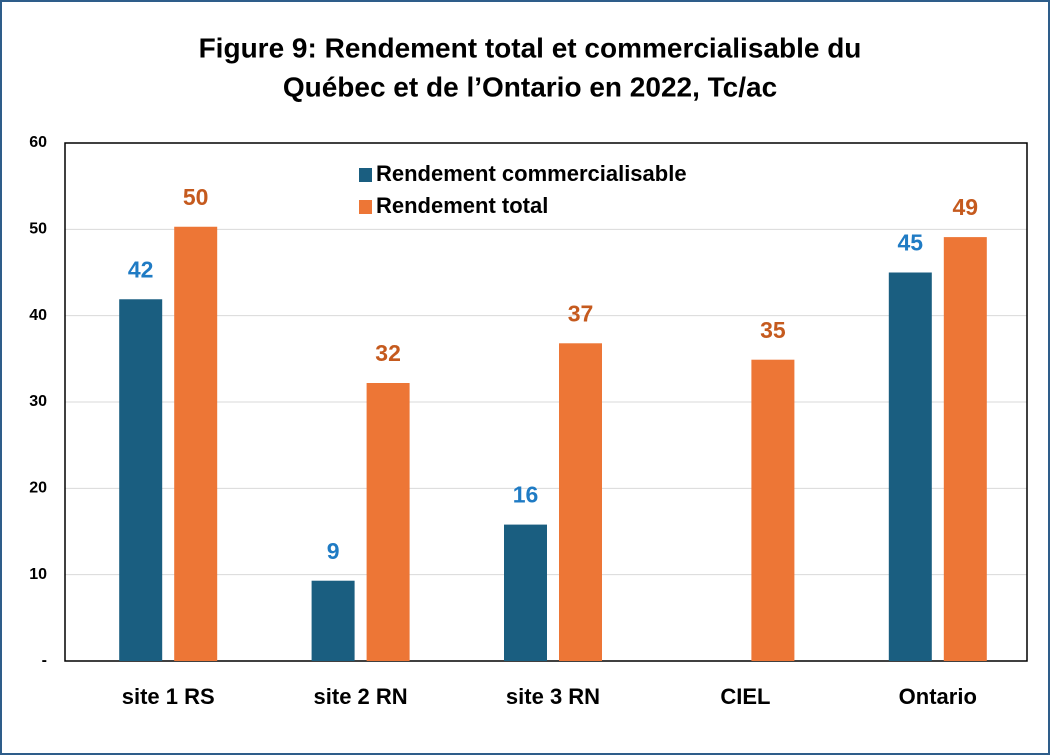  Describe the element at coordinates (773, 330) in the screenshot. I see `data-label: 35` at that location.